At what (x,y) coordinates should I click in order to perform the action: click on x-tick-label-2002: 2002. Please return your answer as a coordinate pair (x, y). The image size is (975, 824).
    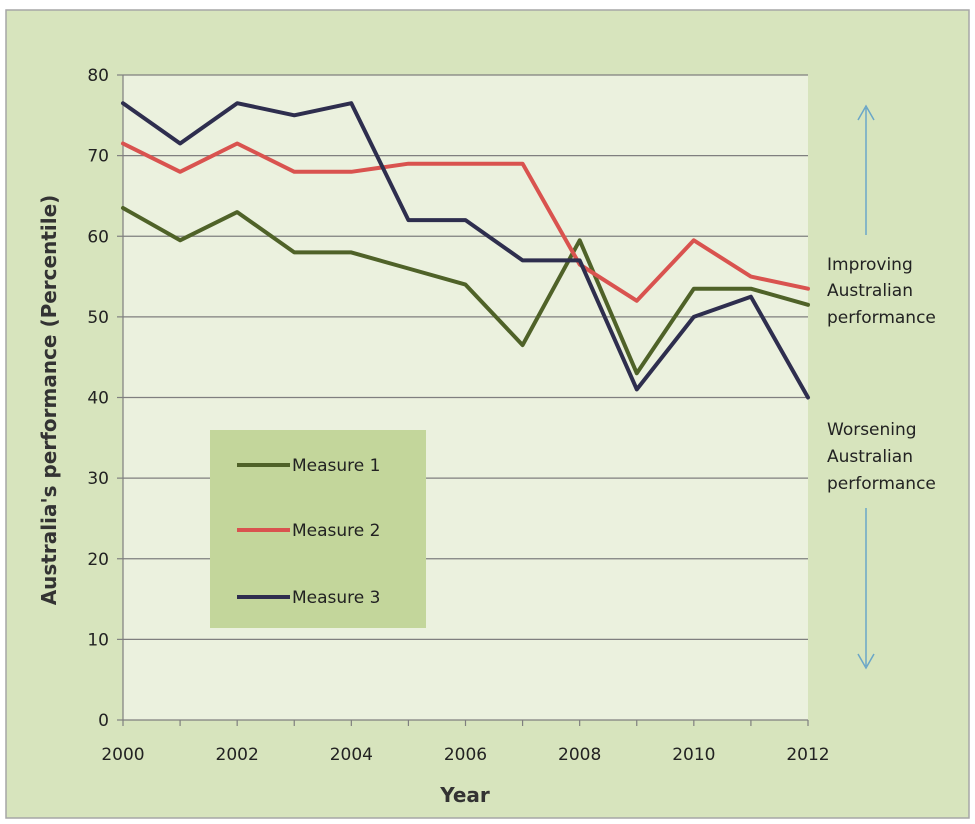
    Looking at the image, I should click on (237, 755).